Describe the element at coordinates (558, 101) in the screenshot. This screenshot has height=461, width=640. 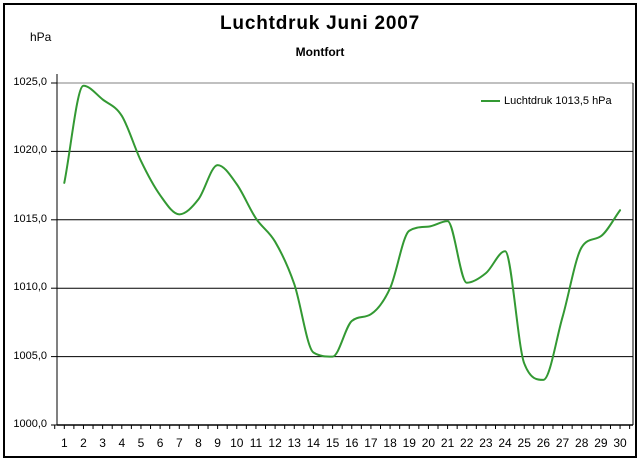
I see `legend-label: Luchtdruk 1013,5 hPa` at that location.